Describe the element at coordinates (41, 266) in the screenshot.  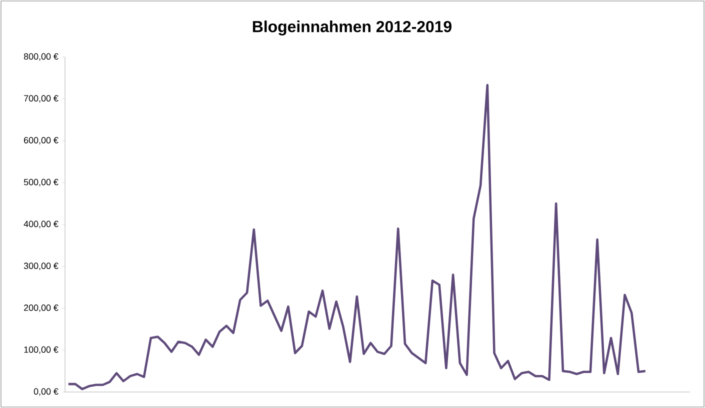
I see `y-tick-label: 300,00 €` at that location.